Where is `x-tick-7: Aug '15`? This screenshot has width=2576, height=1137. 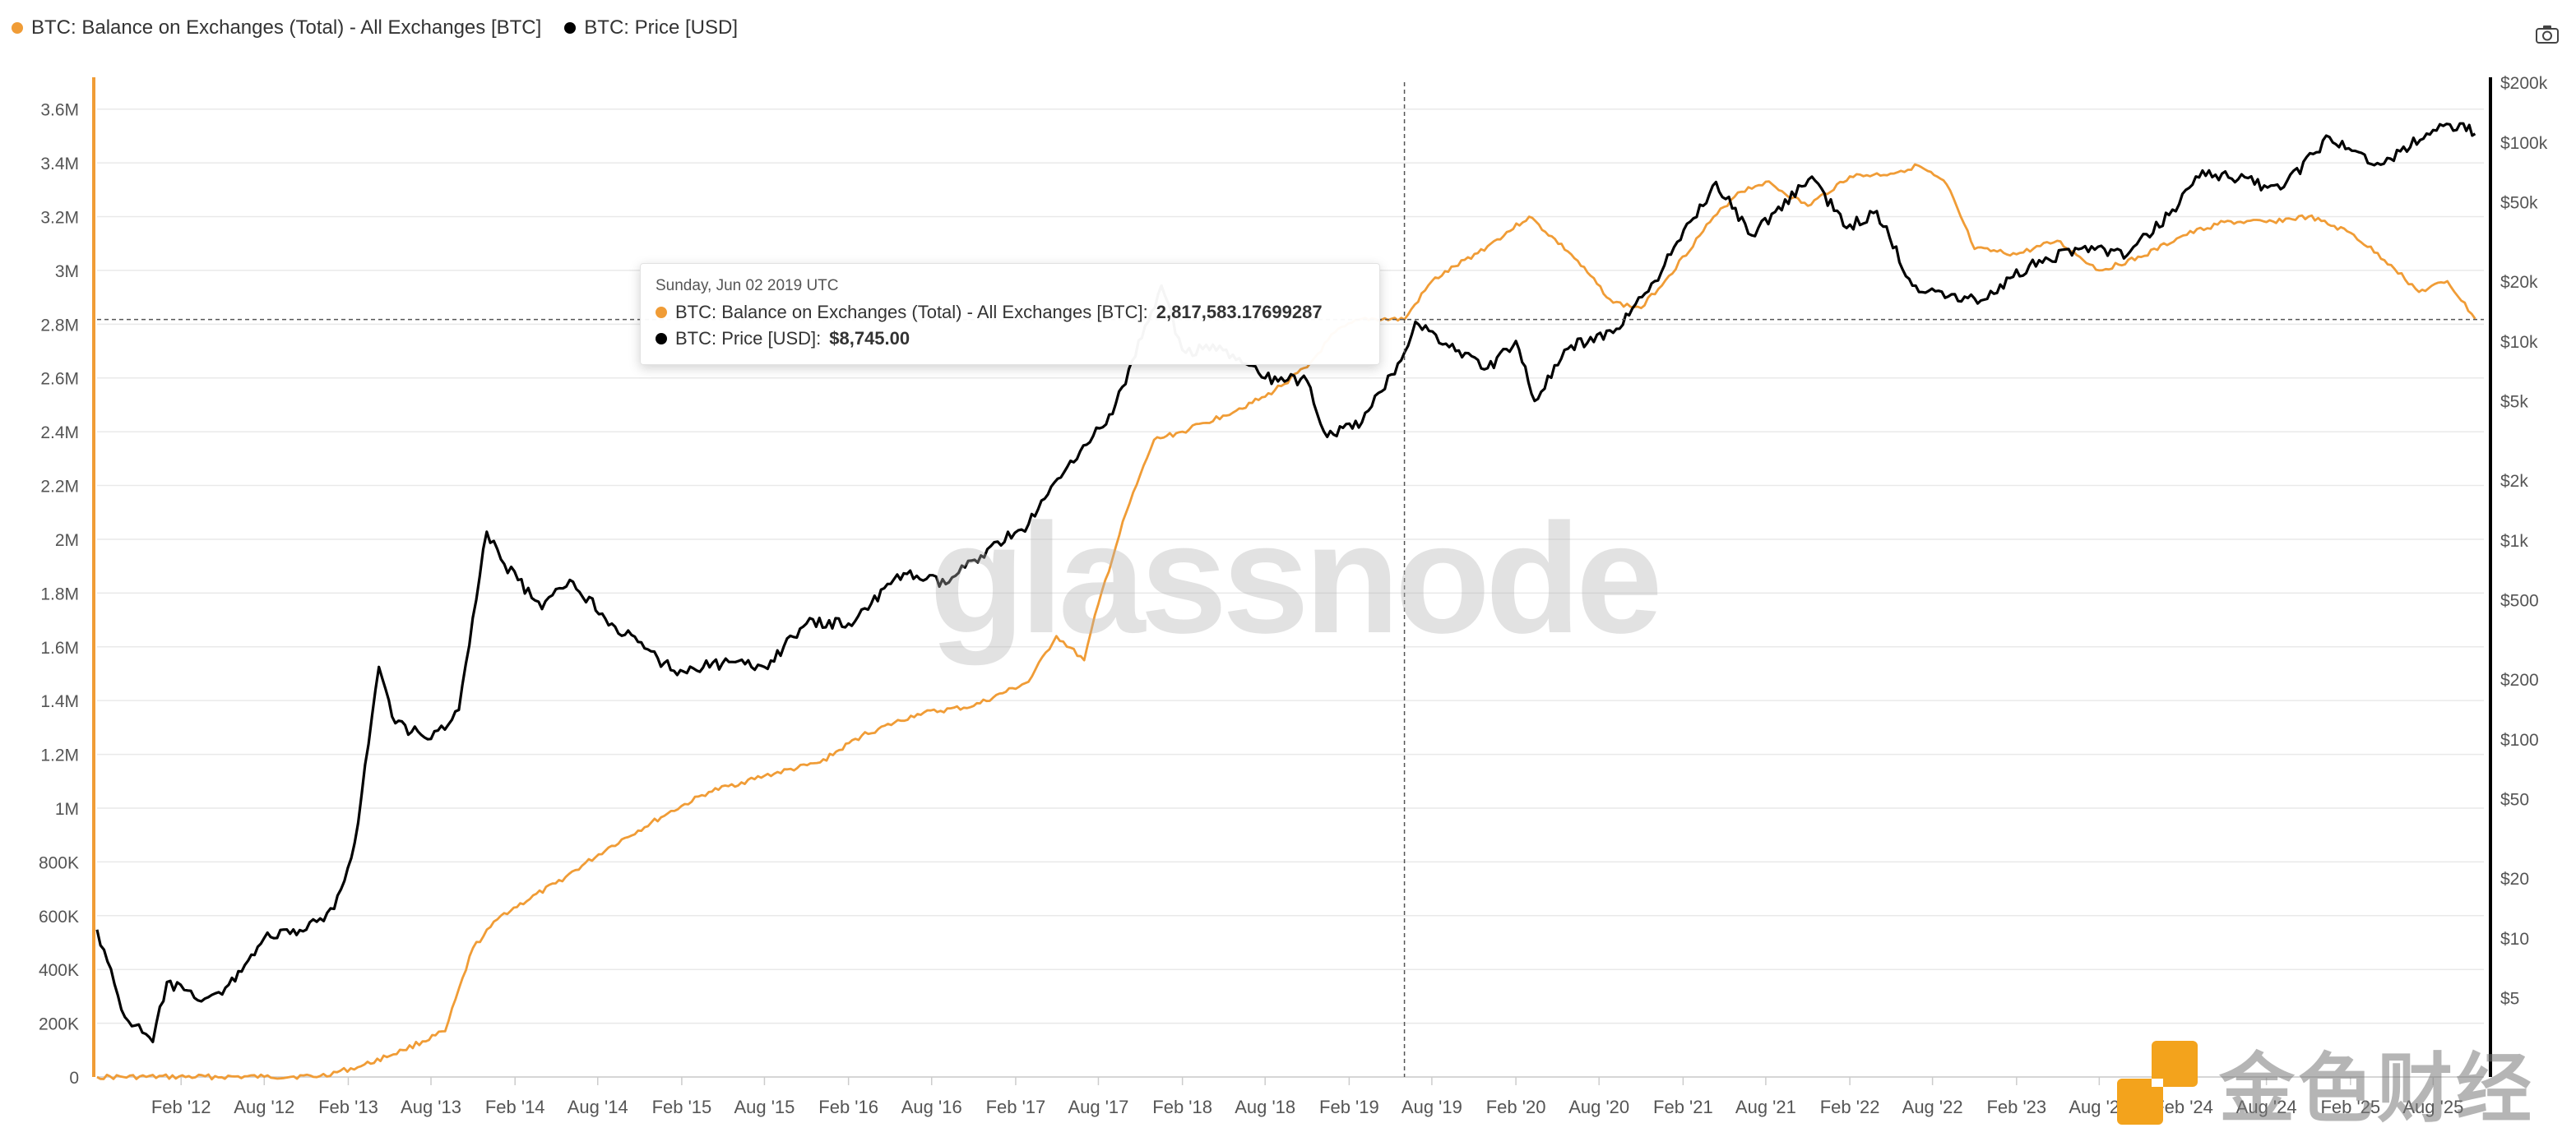 x-tick-7: Aug '15 is located at coordinates (764, 1107).